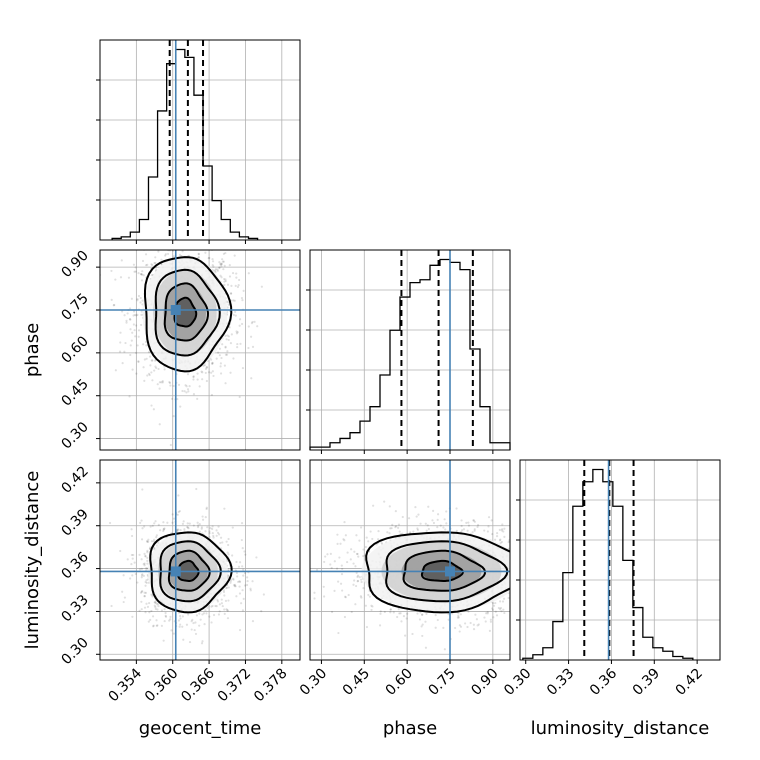  Describe the element at coordinates (423, 560) in the screenshot. I see `panel-inner` at that location.